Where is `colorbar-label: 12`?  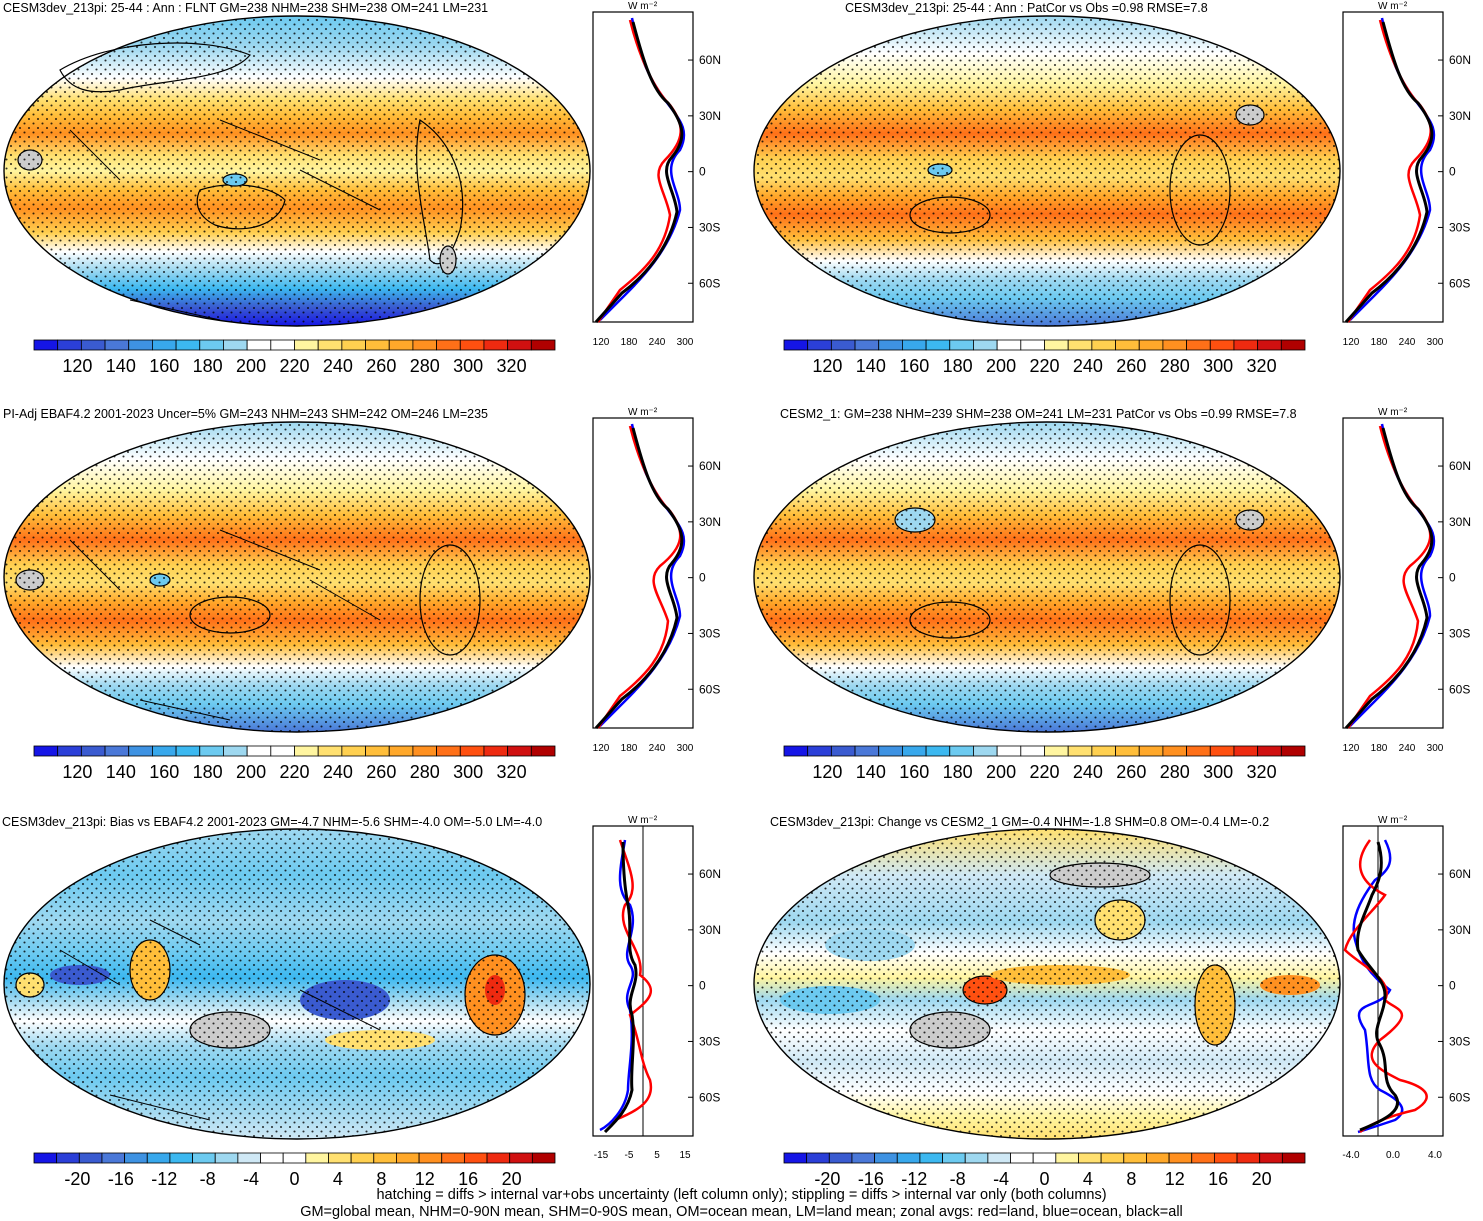
colorbar-label: 12 is located at coordinates (425, 1179).